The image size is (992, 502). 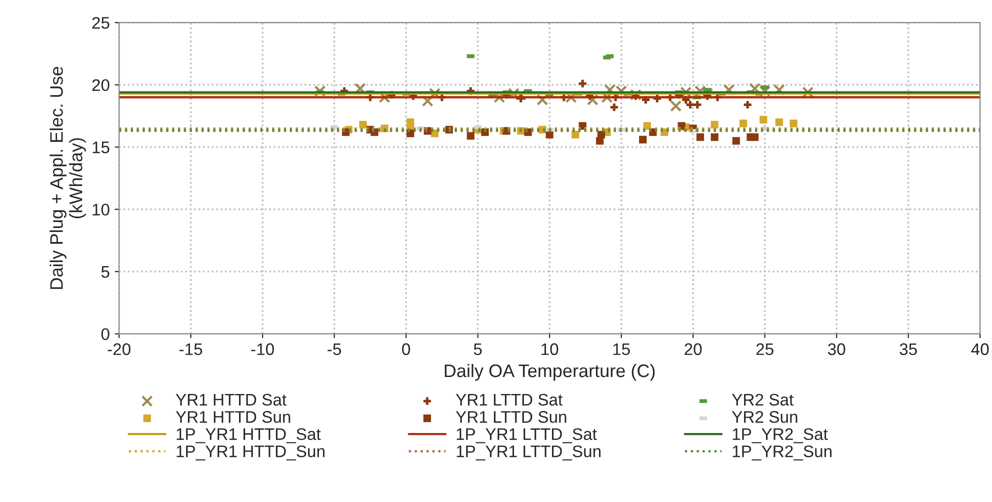 I want to click on x-tick-label: -5, so click(x=335, y=349).